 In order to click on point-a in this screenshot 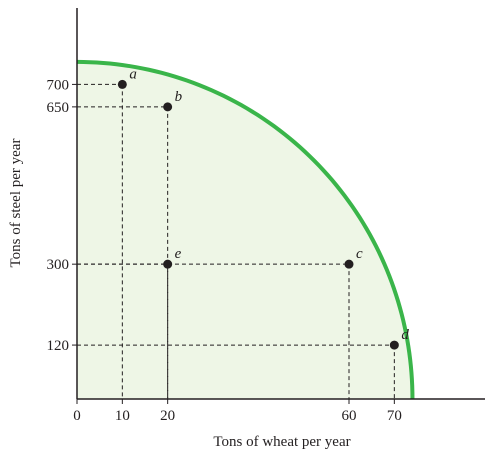, I will do `click(122, 84)`.